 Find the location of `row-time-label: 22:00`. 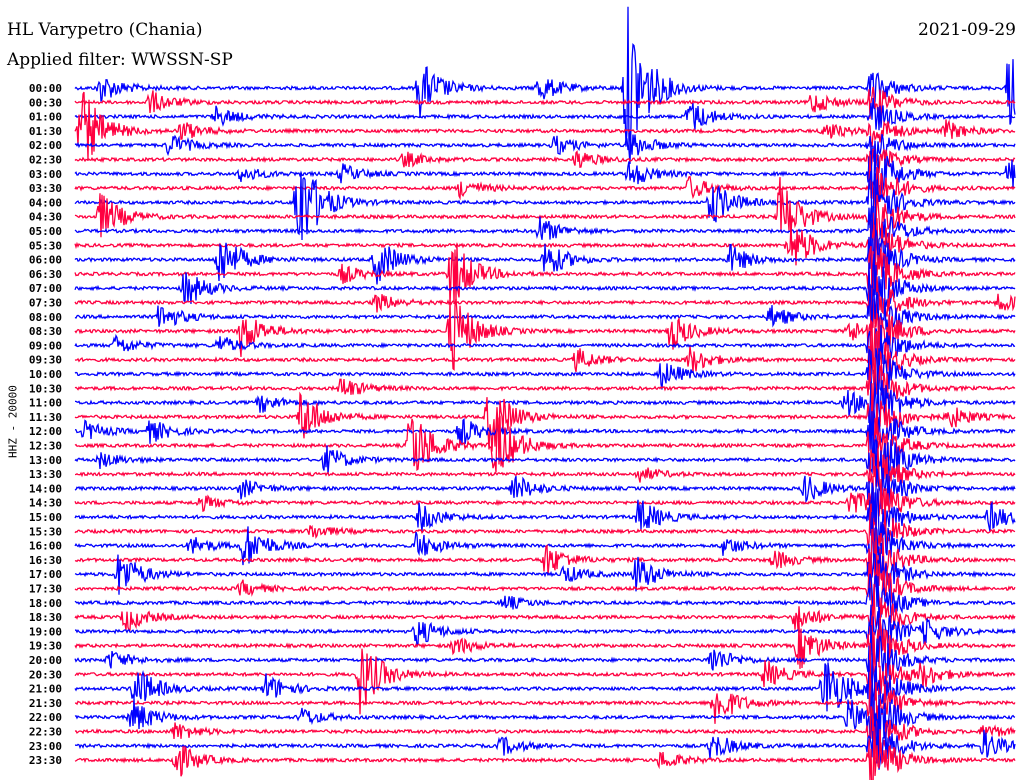

row-time-label: 22:00 is located at coordinates (45, 717).